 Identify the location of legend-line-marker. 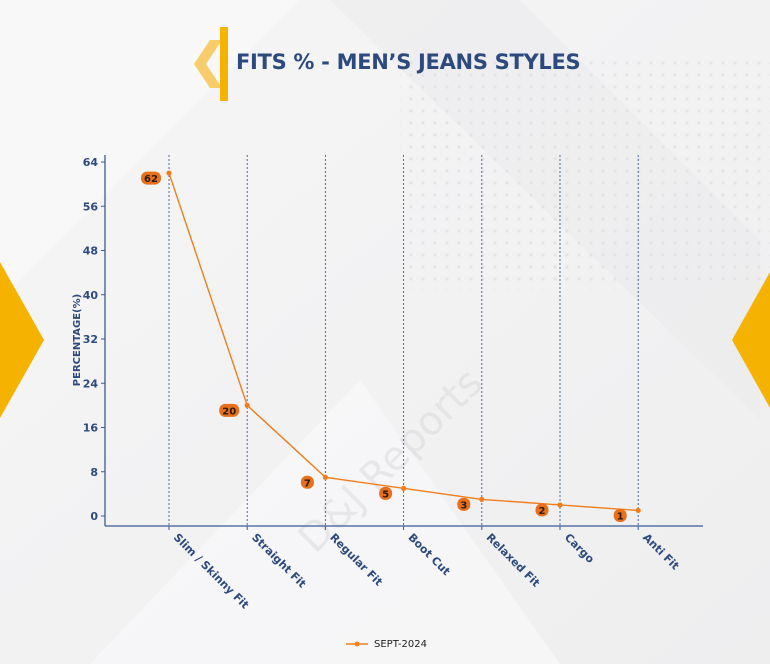
(357, 644).